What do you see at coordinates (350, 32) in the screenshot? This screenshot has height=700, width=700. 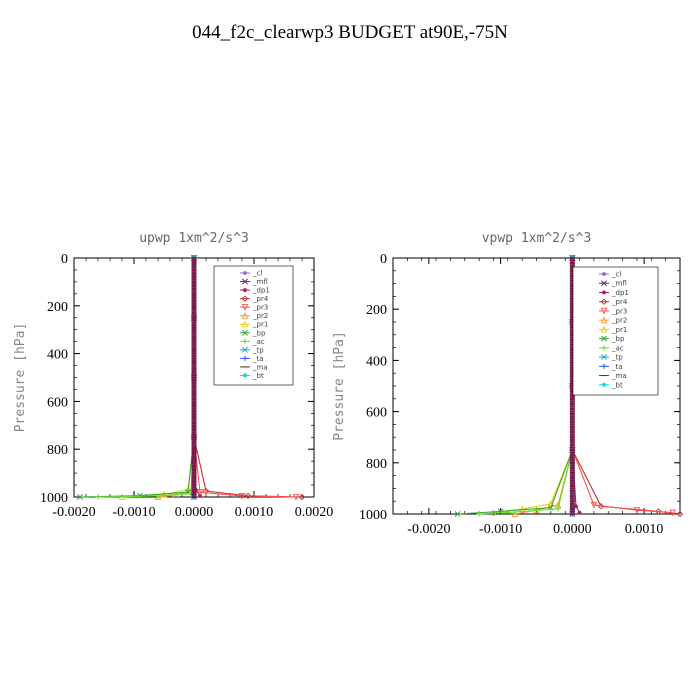 I see `figure-title: 044_f2c_clearwp3 BUDGET at90E,-75N` at bounding box center [350, 32].